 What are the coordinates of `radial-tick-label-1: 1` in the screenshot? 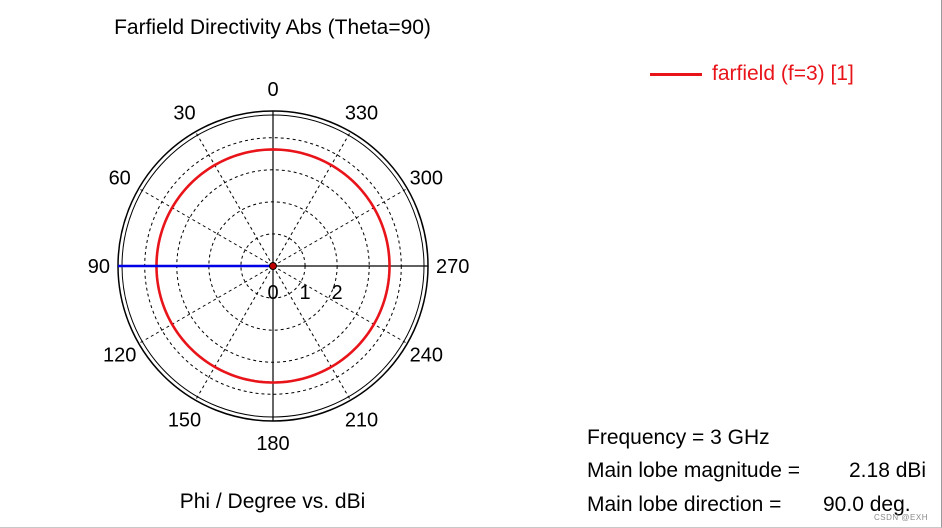 It's located at (305, 293).